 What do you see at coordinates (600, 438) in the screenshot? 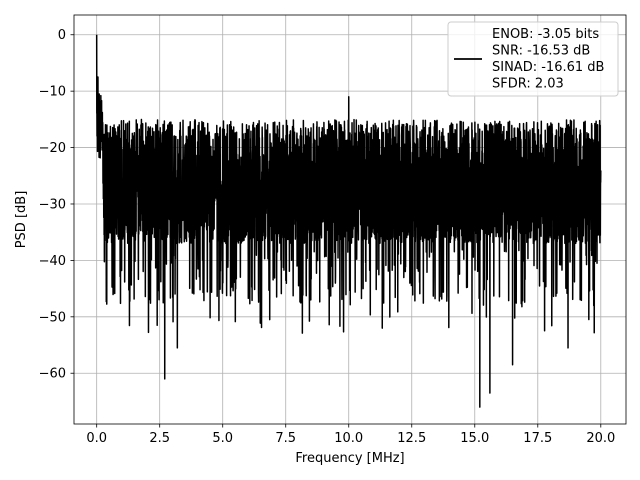
I see `x-tick-label: 20.0` at bounding box center [600, 438].